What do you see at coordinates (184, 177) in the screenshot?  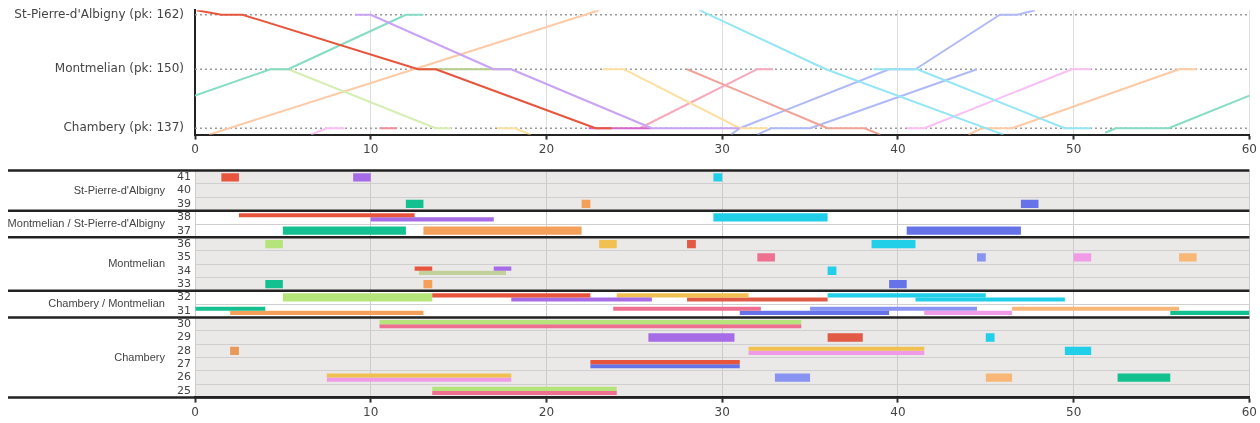 I see `y-tick-label: 41` at bounding box center [184, 177].